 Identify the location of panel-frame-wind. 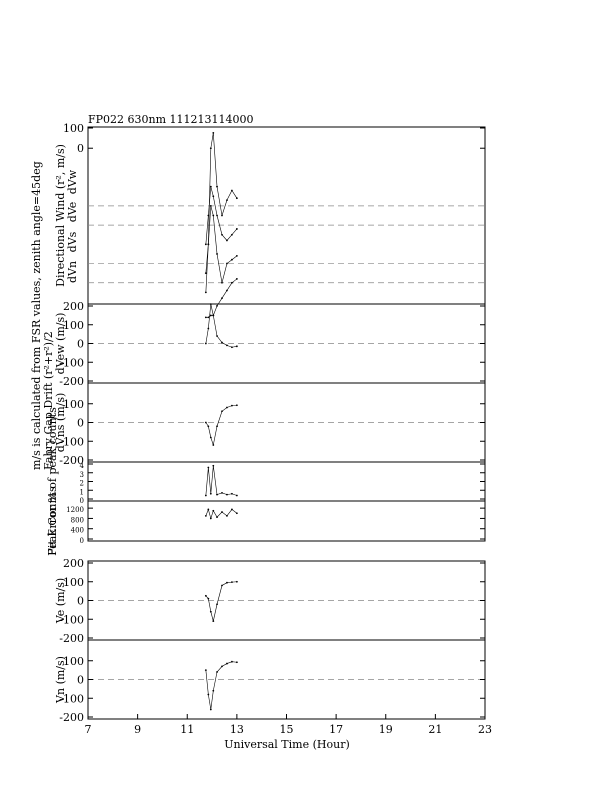
(286, 215).